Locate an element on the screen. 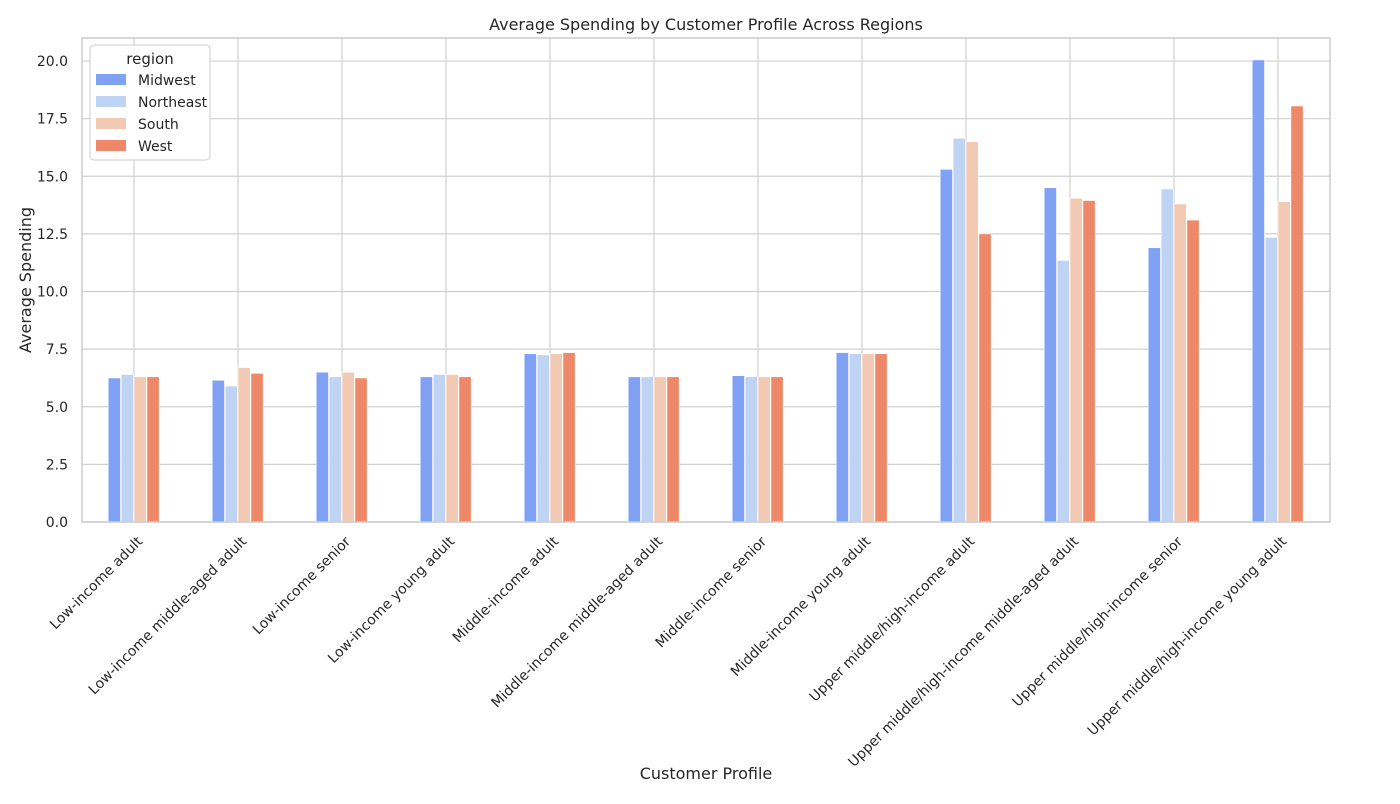  x-tick-label: Middle-income adult is located at coordinates (506, 589).